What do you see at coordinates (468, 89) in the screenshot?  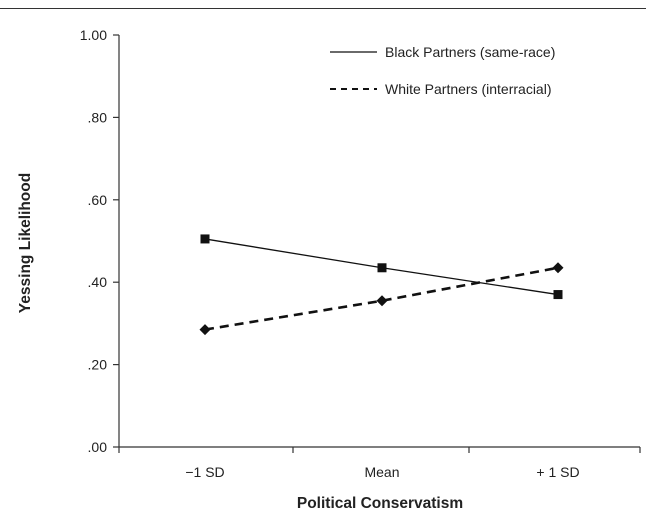 I see `legend-label: White Partners (interracial)` at bounding box center [468, 89].